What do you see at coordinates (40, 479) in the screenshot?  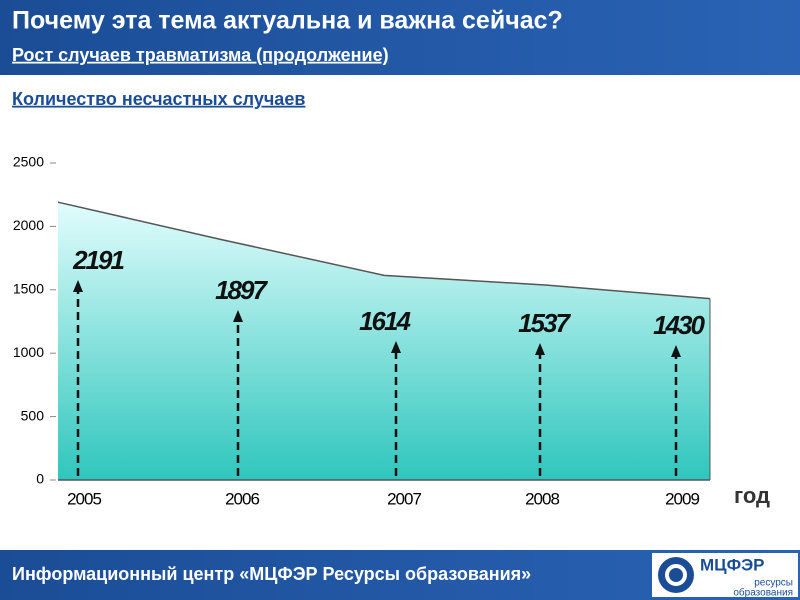 I see `y-tick-label: 0` at bounding box center [40, 479].